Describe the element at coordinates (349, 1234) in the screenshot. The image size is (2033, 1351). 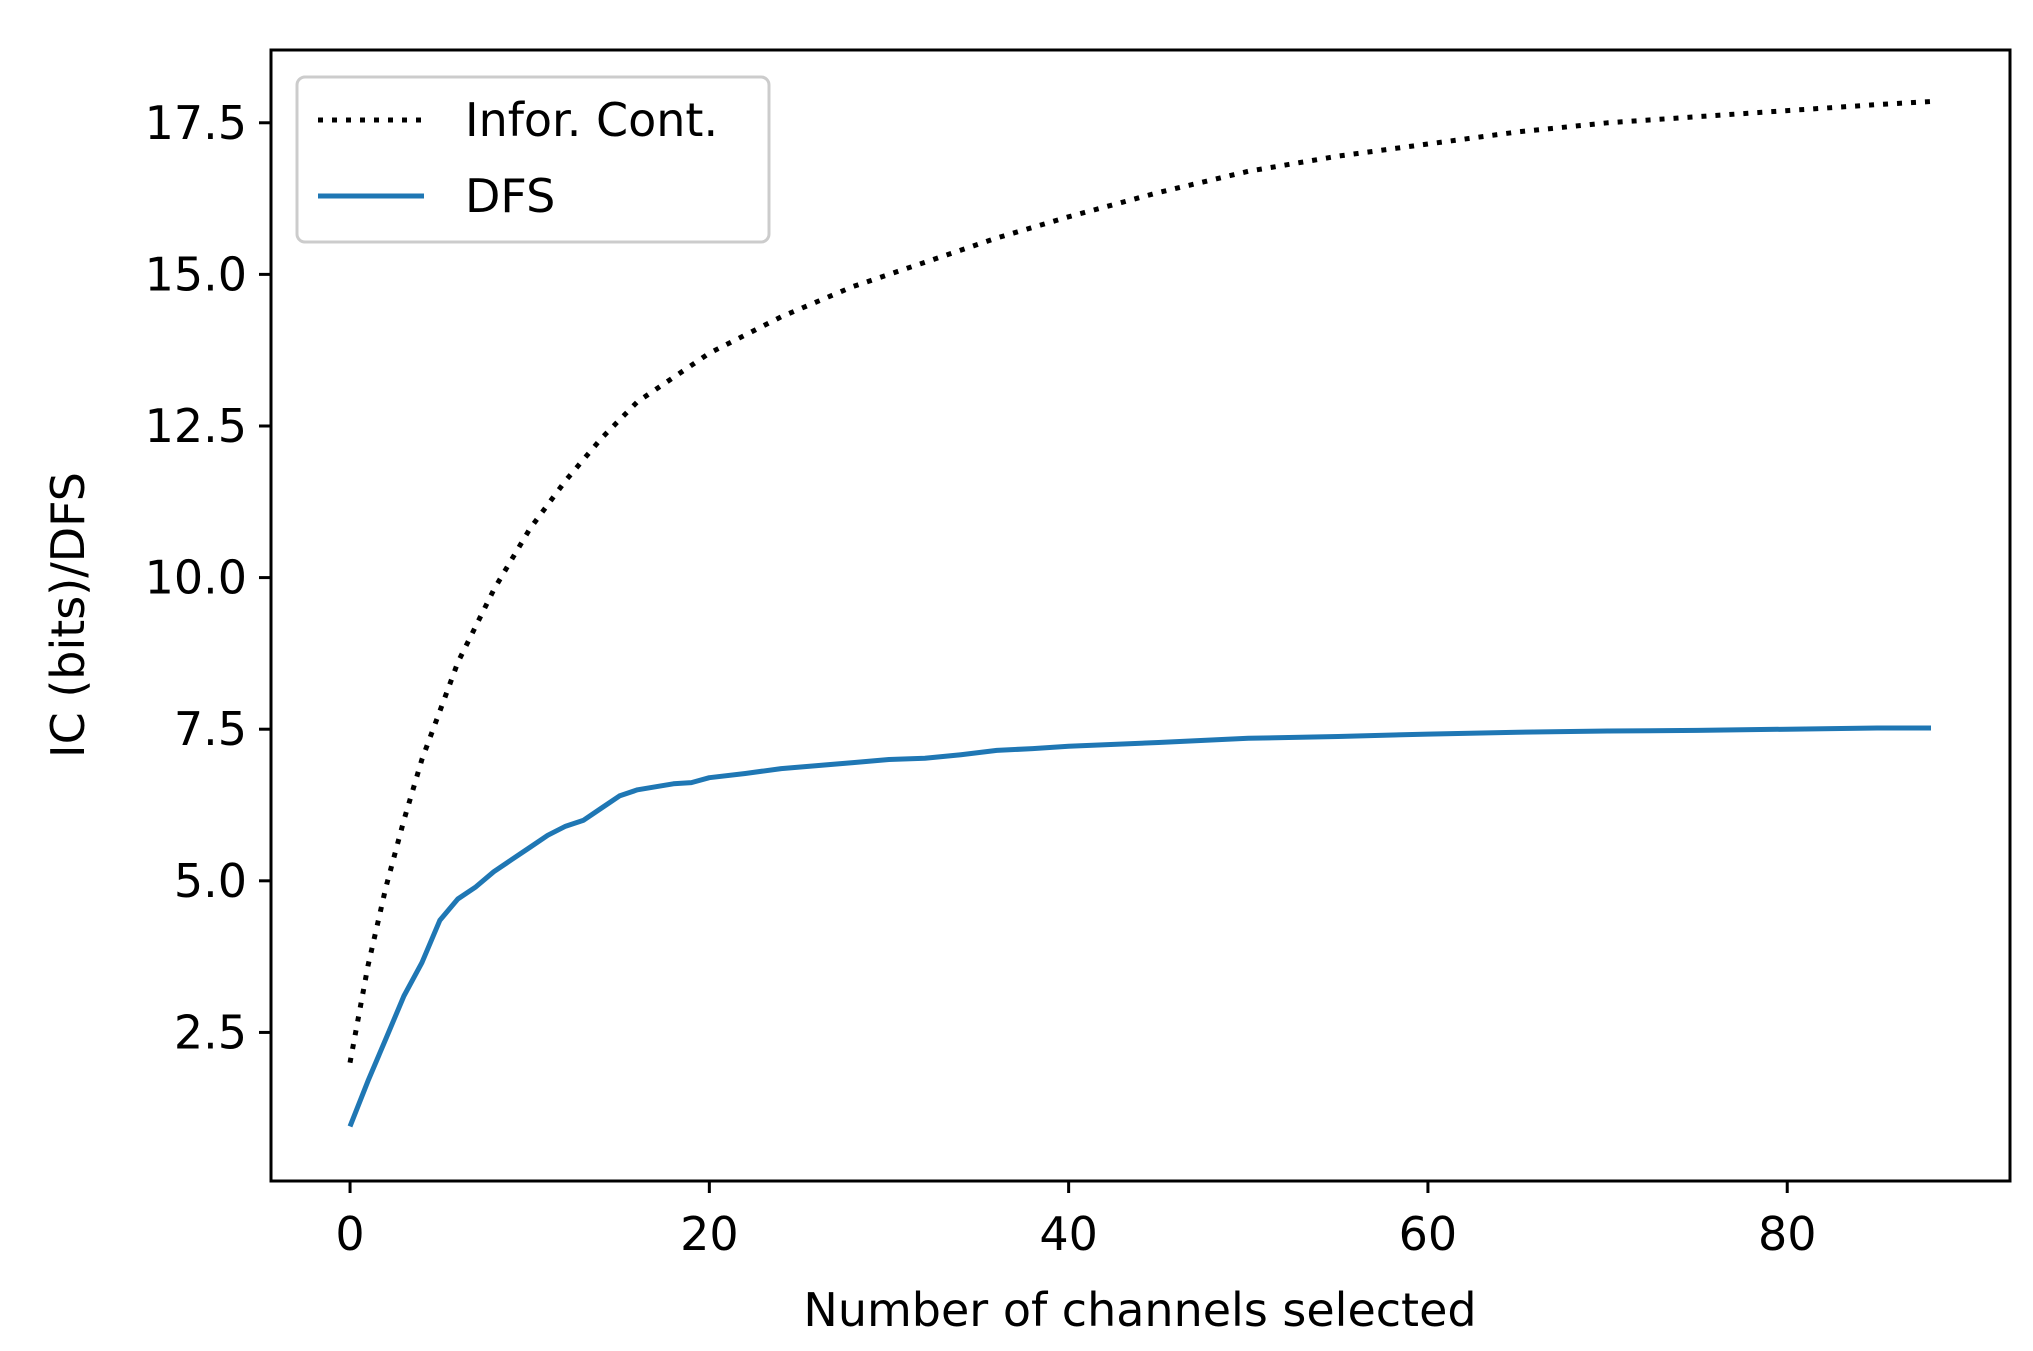
I see `x-tick-label: 0` at that location.